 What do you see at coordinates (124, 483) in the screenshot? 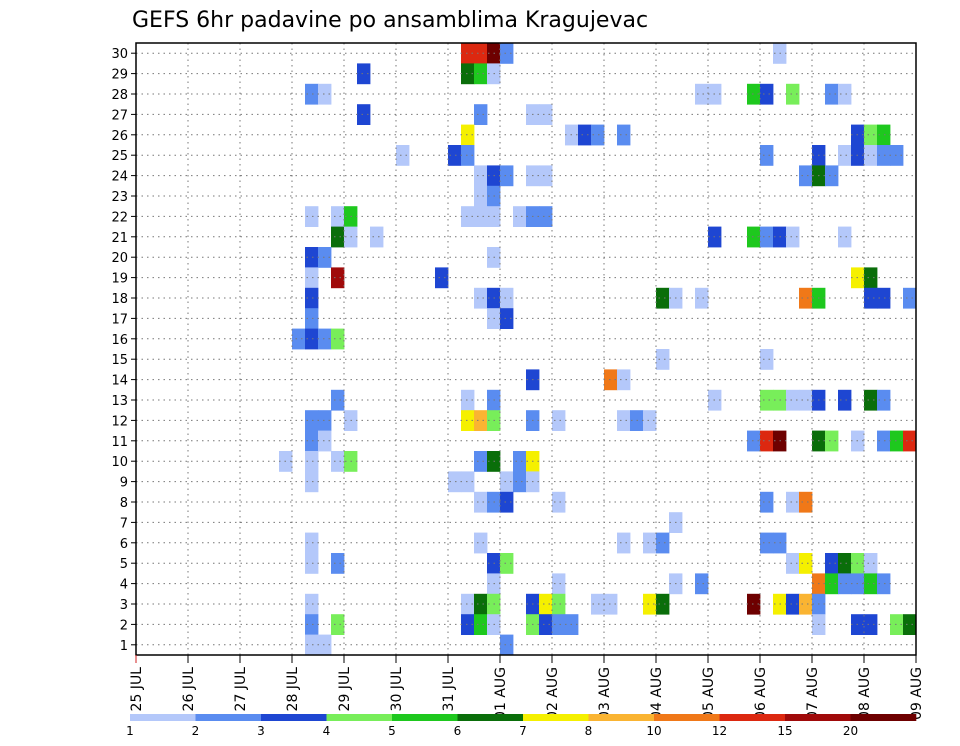
I see `y-tick-label: 9` at bounding box center [124, 483].